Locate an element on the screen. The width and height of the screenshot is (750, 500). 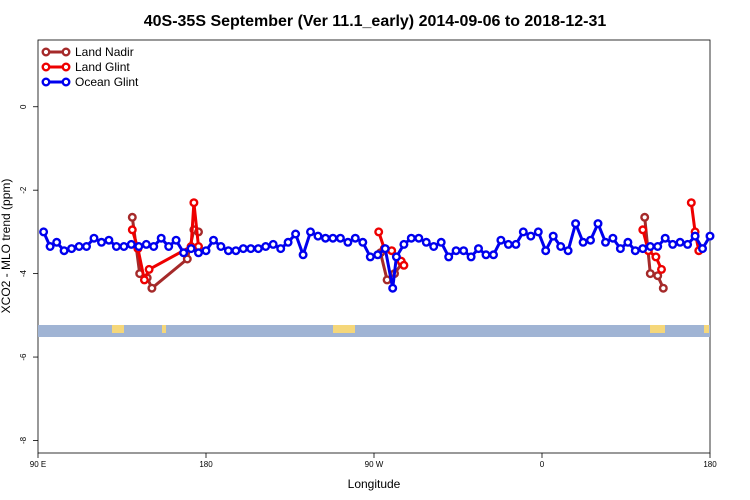
y-tick-label: 0 is located at coordinates (23, 106).